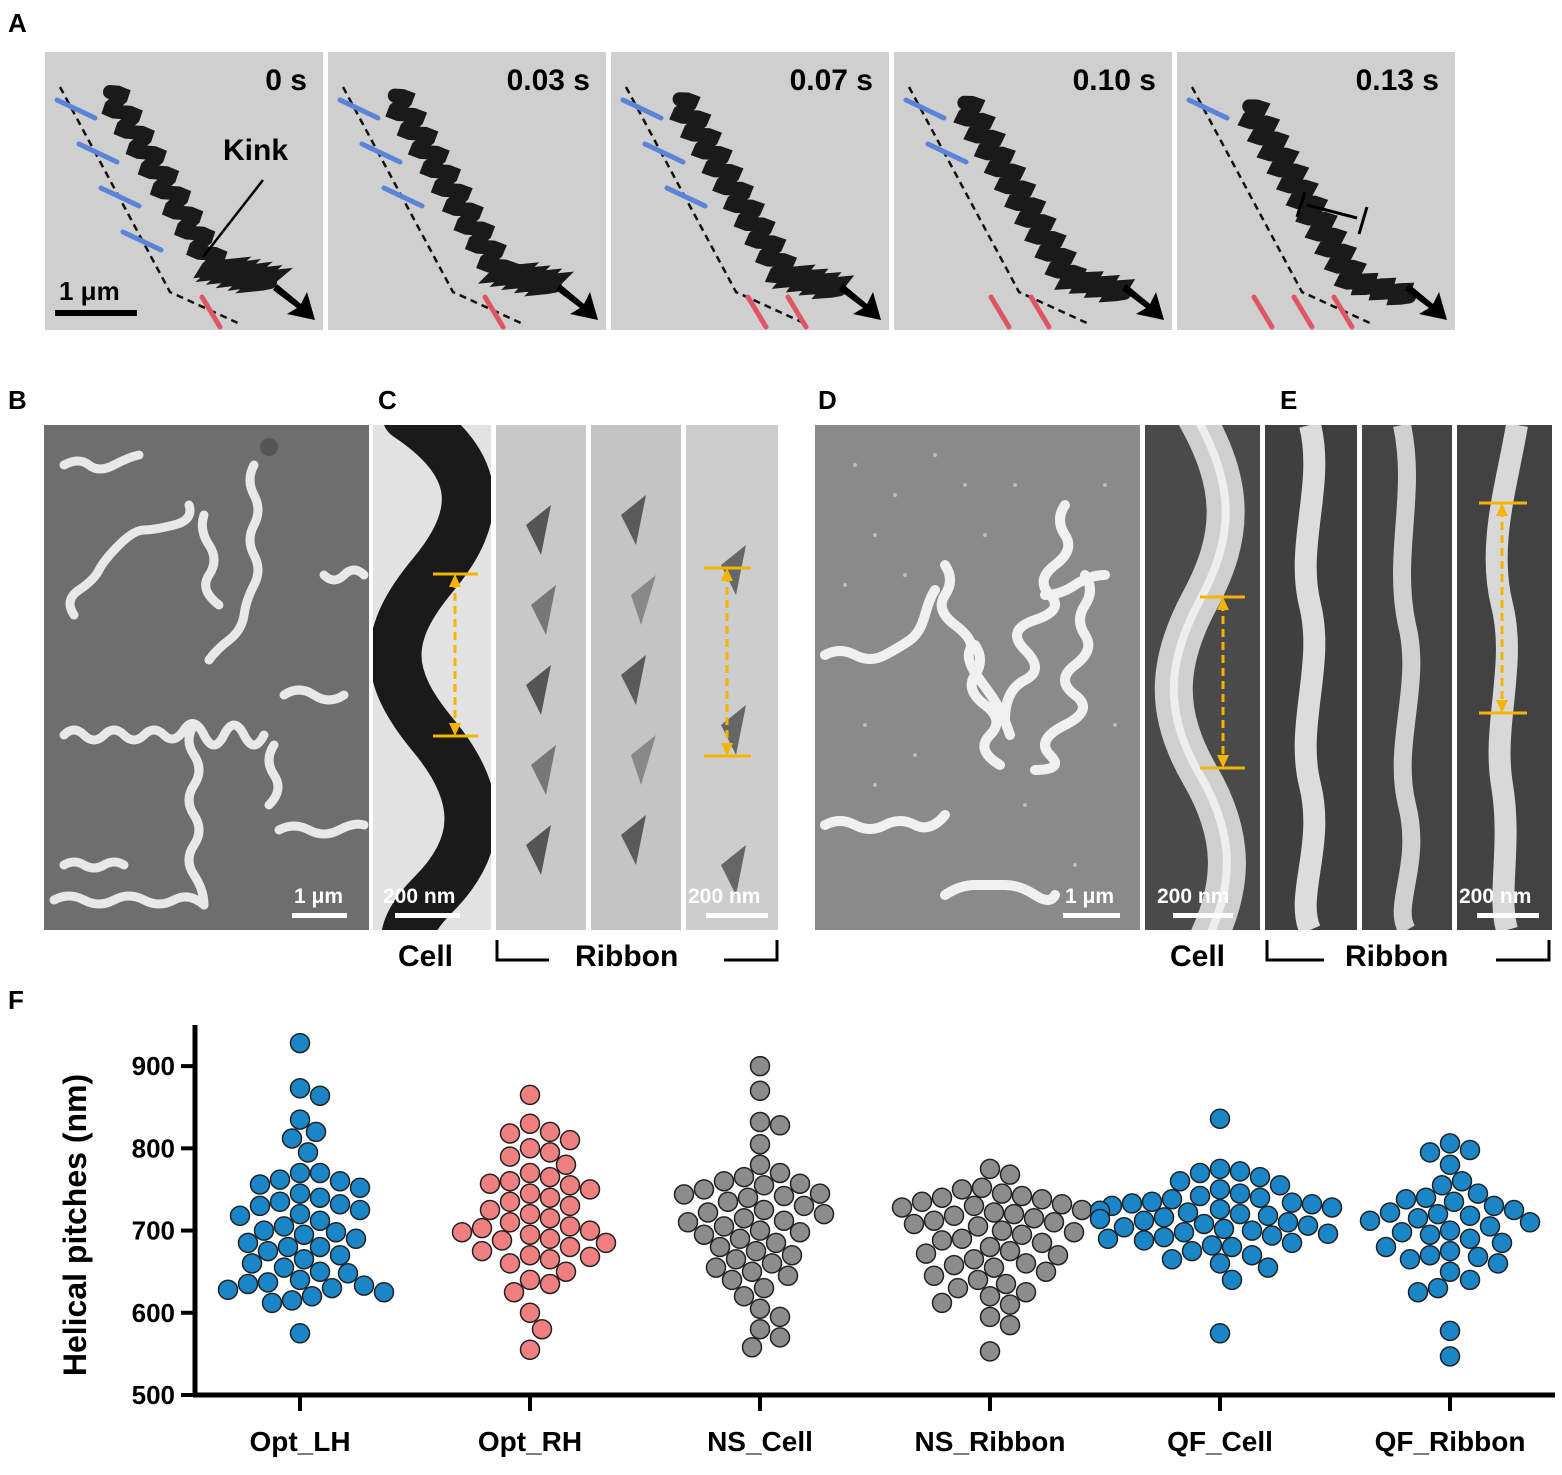 The height and width of the screenshot is (1475, 1562). What do you see at coordinates (1143, 302) in the screenshot?
I see `direction-arrow-icon` at bounding box center [1143, 302].